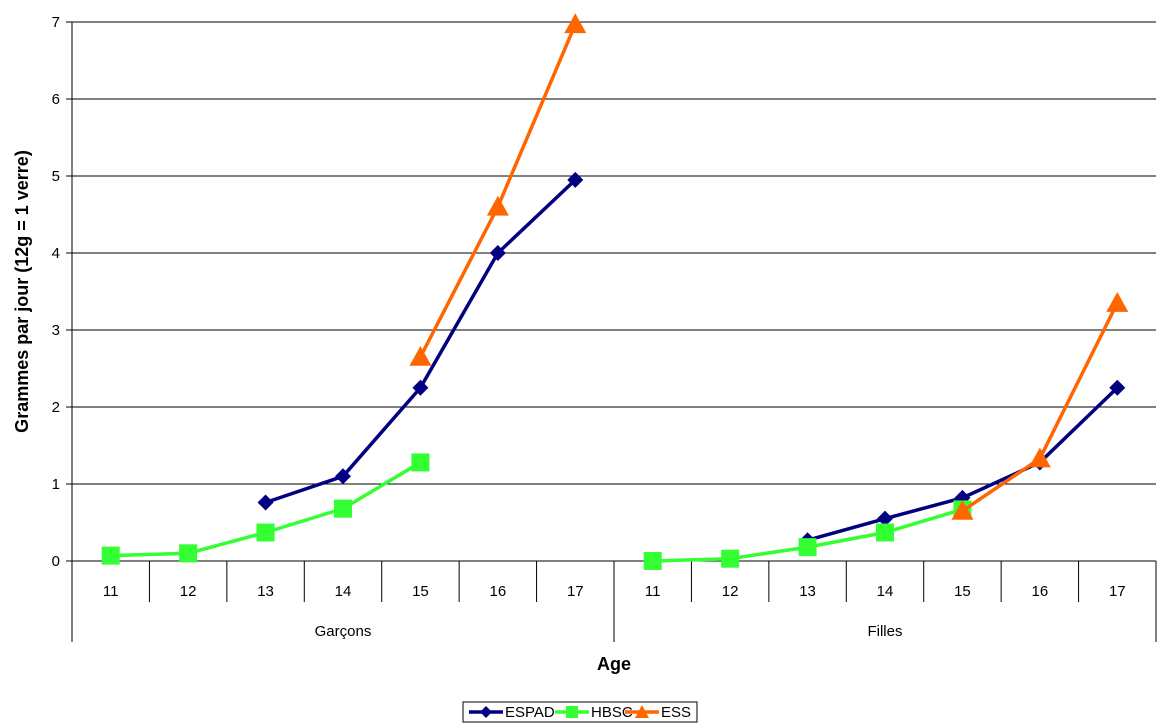 This screenshot has width=1160, height=724. I want to click on group-labels: Garçons Filles, so click(609, 631).